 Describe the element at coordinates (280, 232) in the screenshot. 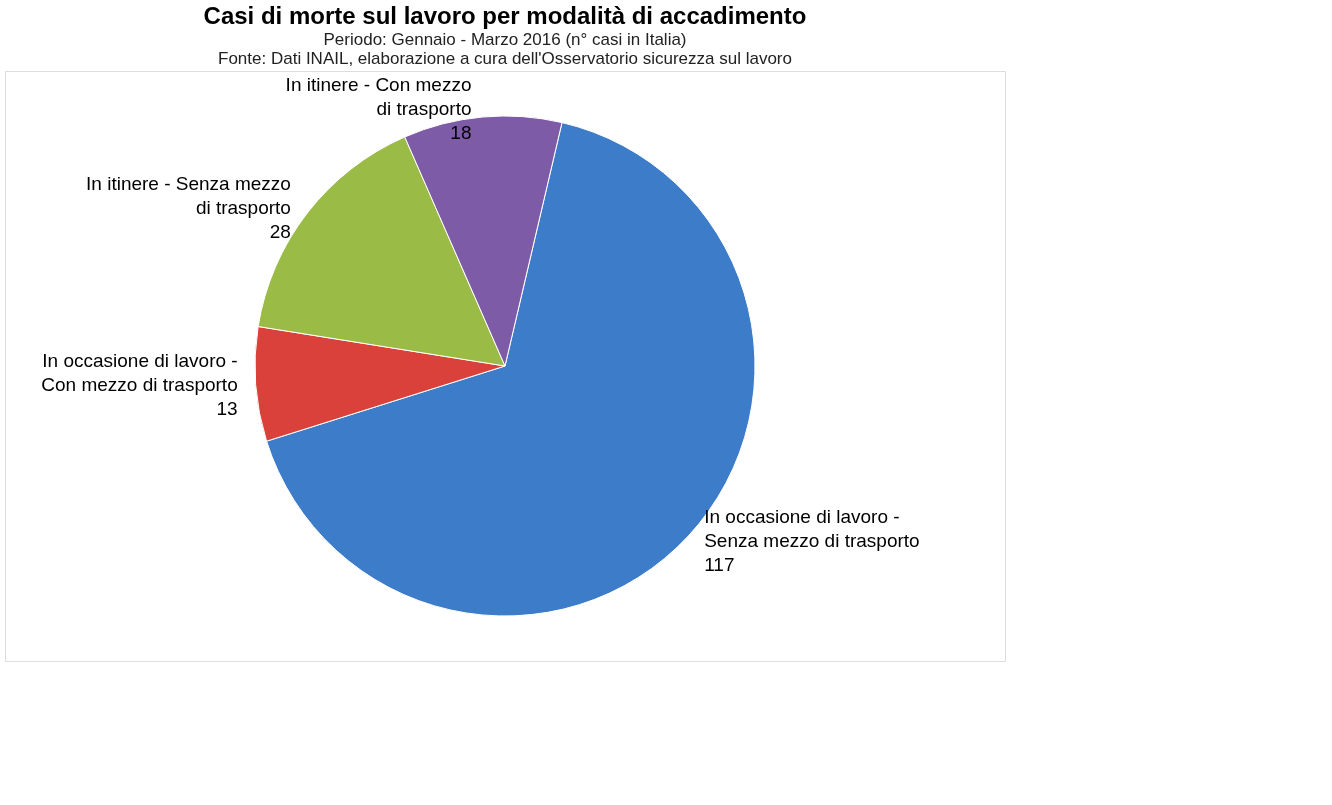

I see `data-label: 28` at that location.